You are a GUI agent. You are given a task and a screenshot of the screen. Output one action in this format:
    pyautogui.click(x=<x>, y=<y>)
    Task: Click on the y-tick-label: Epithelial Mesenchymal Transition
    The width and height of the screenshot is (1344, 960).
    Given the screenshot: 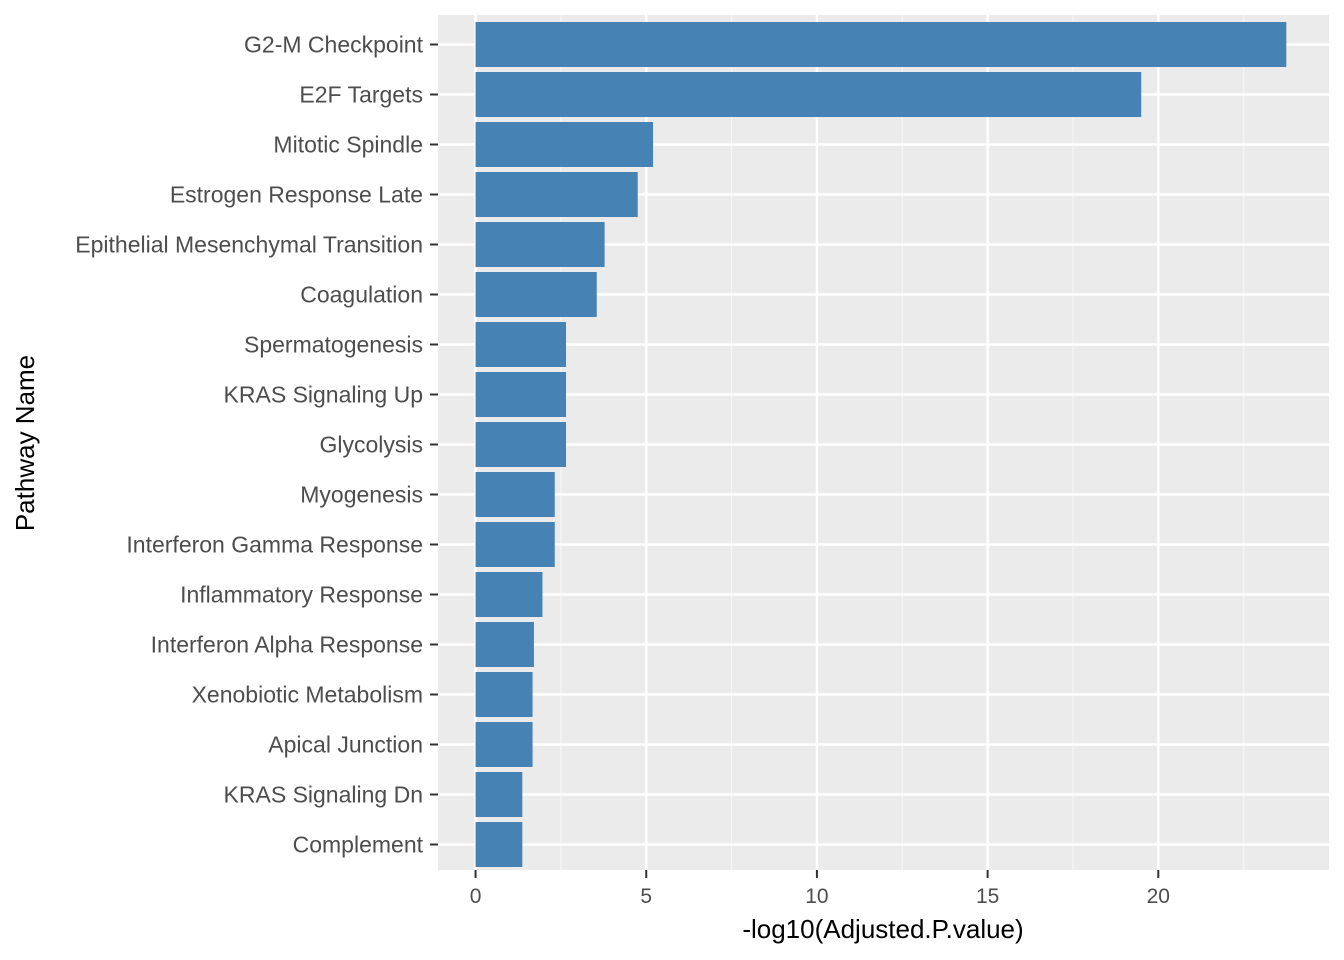 What is the action you would take?
    pyautogui.click(x=249, y=245)
    